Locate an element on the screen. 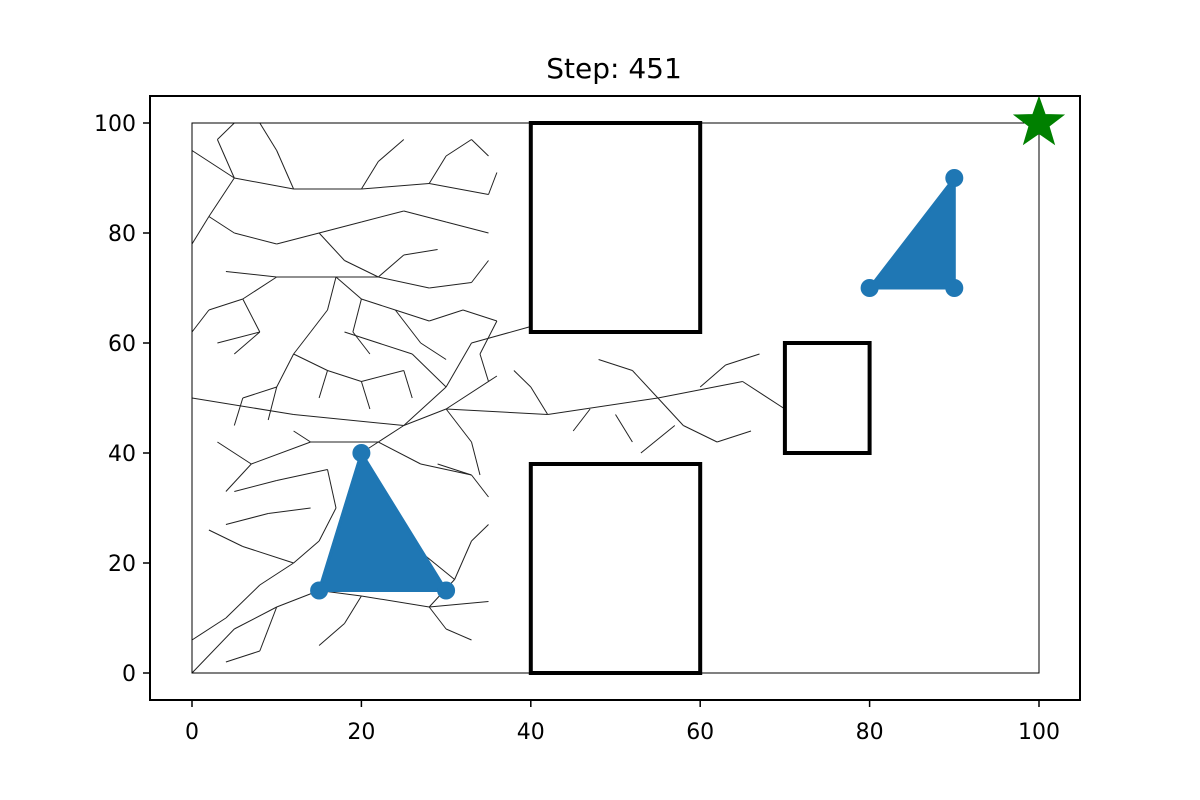 The width and height of the screenshot is (1200, 800). obstacle is located at coordinates (615, 227).